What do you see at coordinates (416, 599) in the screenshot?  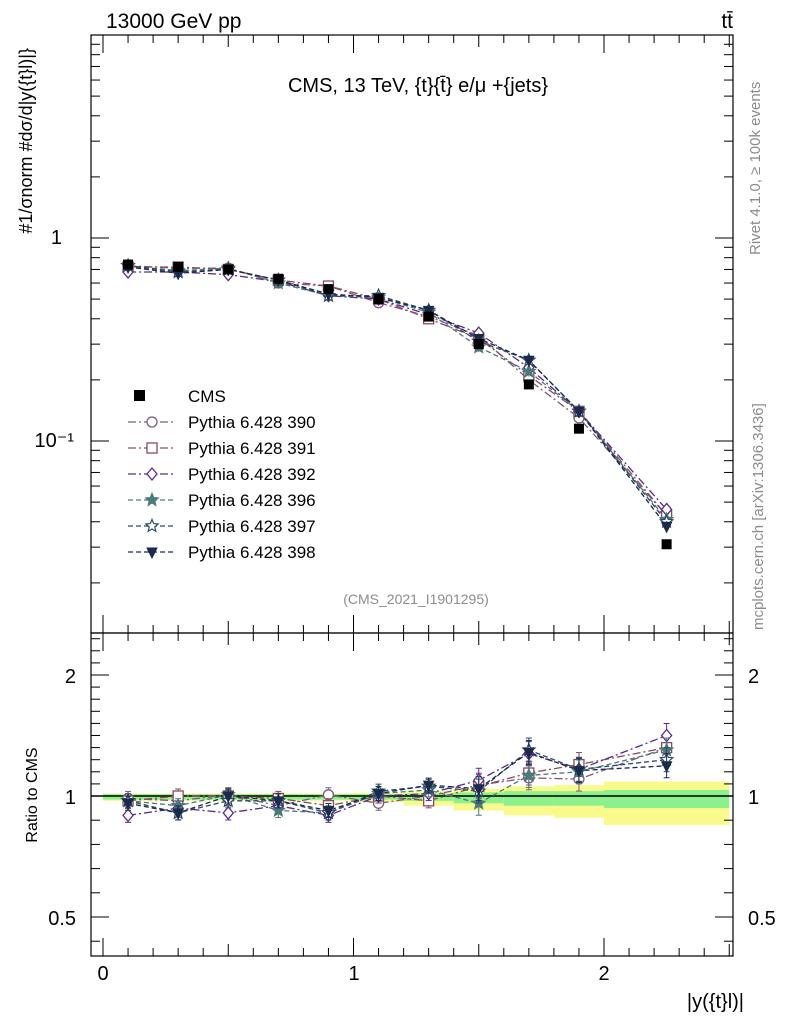 I see `analysis-watermark: (CMS_2021_I1901295)` at bounding box center [416, 599].